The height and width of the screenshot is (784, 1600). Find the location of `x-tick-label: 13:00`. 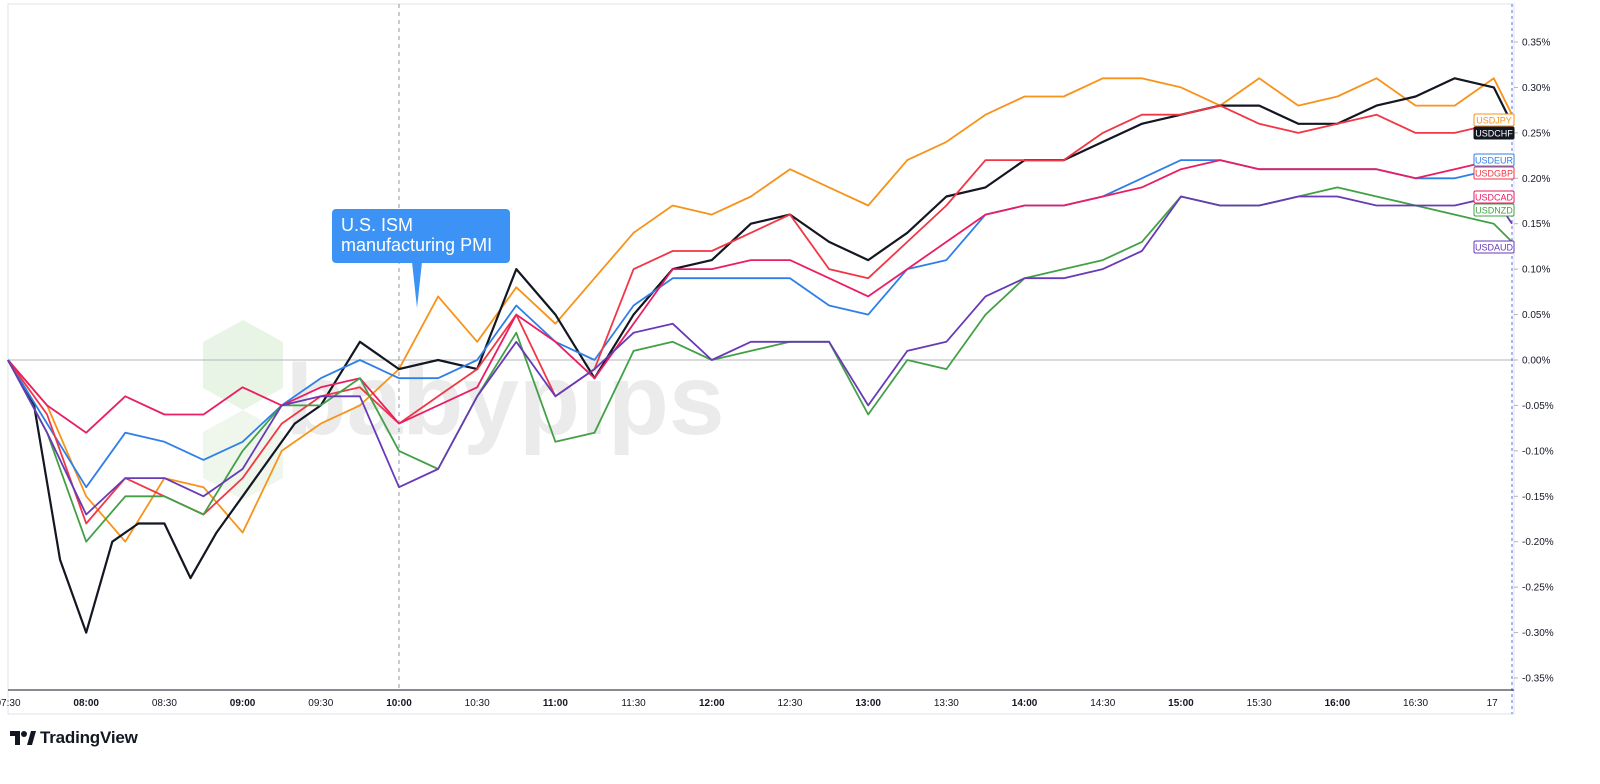

x-tick-label: 13:00 is located at coordinates (868, 703).